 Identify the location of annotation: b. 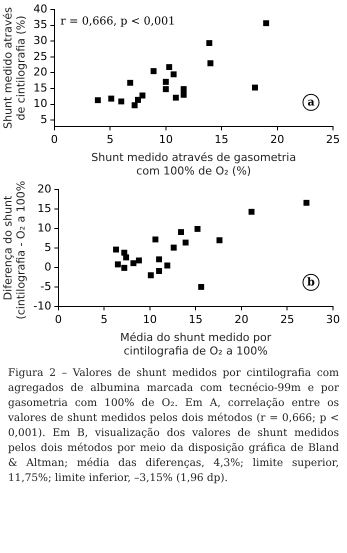
(311, 281).